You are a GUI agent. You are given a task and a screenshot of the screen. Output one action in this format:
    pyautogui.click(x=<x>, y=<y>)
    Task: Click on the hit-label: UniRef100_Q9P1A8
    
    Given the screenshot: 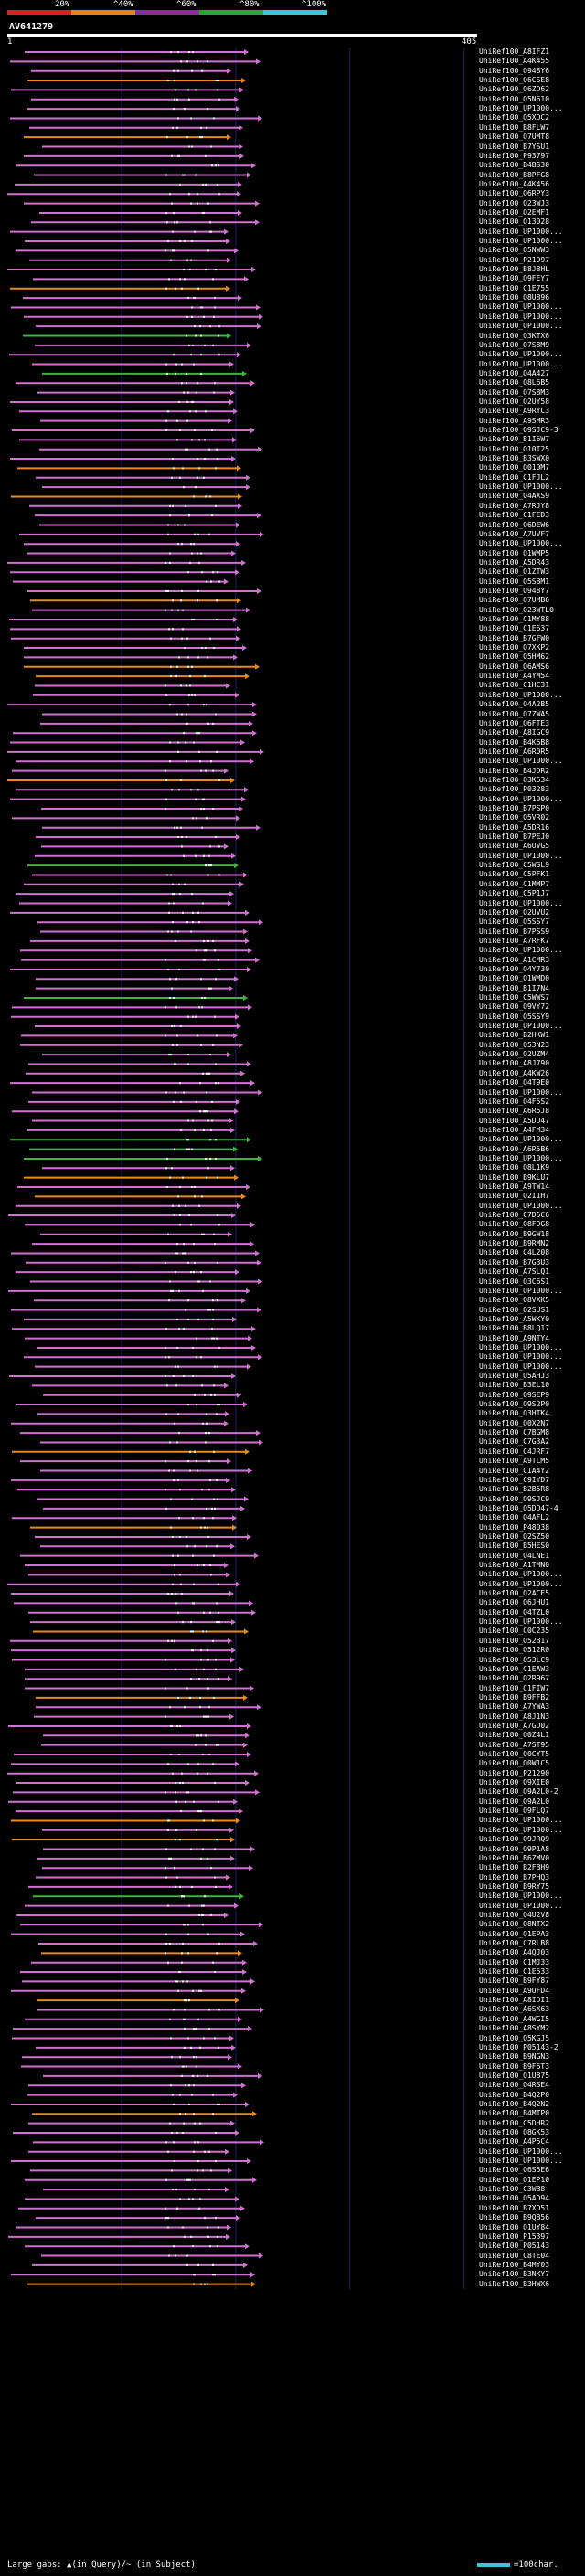 What is the action you would take?
    pyautogui.click(x=514, y=1848)
    